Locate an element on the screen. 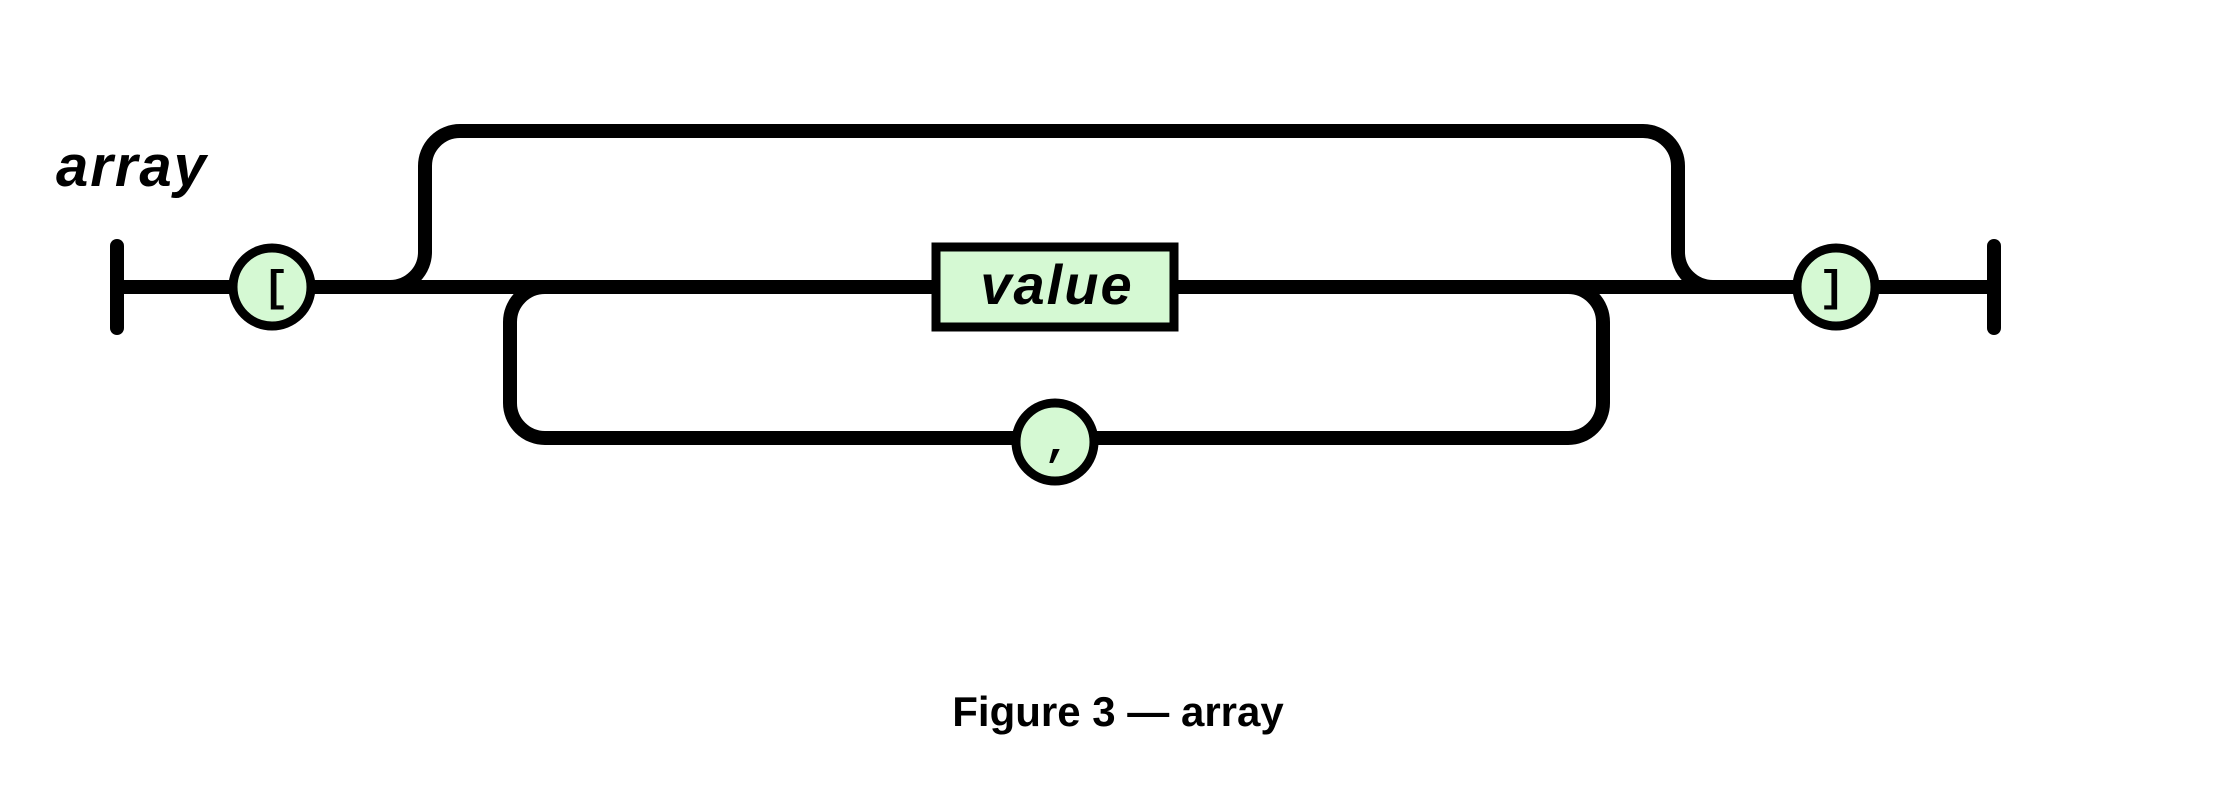 The width and height of the screenshot is (2236, 790). value-box is located at coordinates (1055, 287).